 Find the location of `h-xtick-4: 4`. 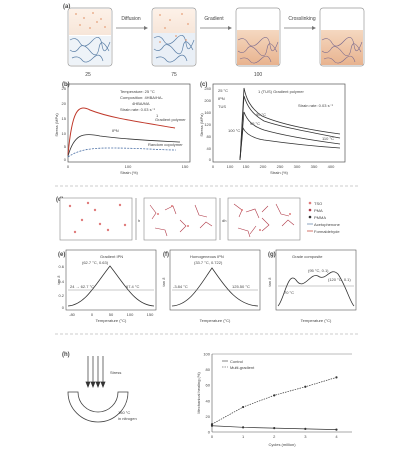

h-xtick-4: 4 is located at coordinates (336, 436).